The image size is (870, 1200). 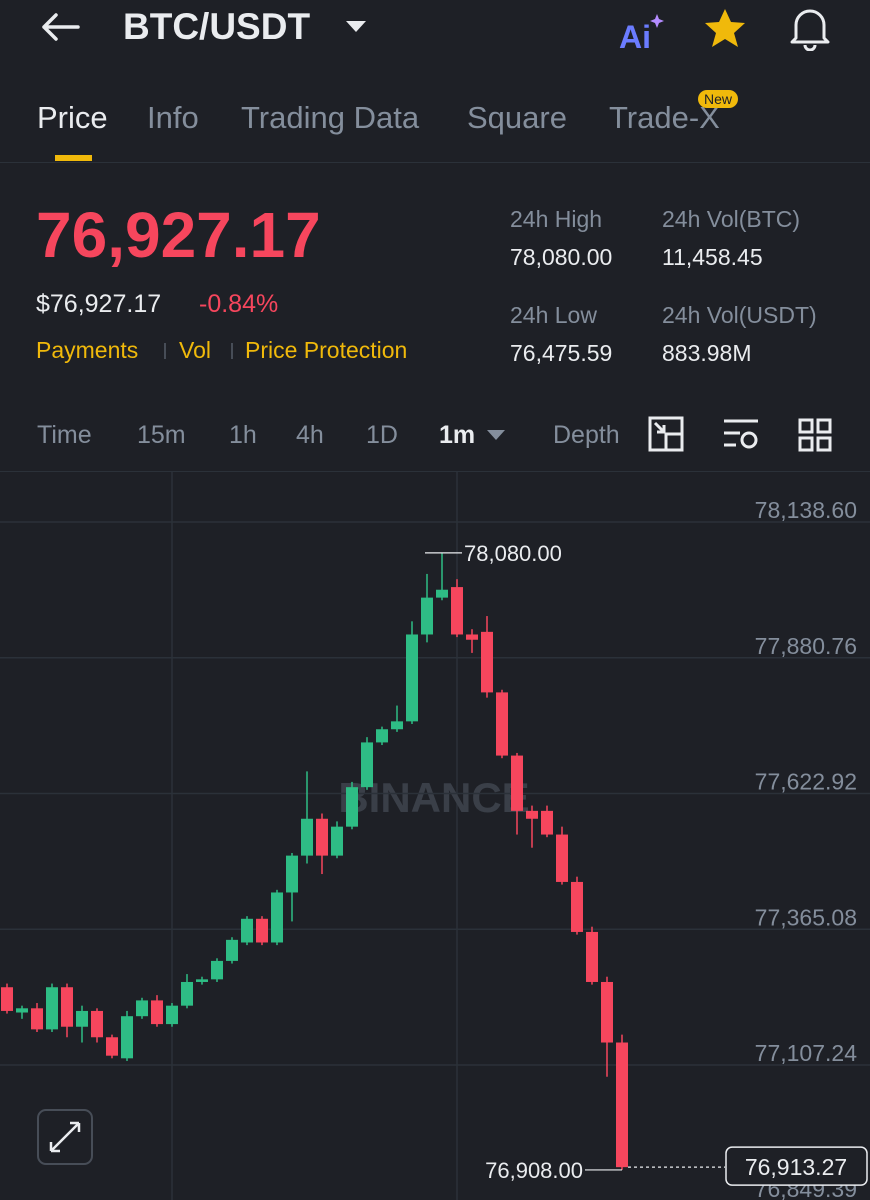 I want to click on last-price-box, so click(x=796, y=1166).